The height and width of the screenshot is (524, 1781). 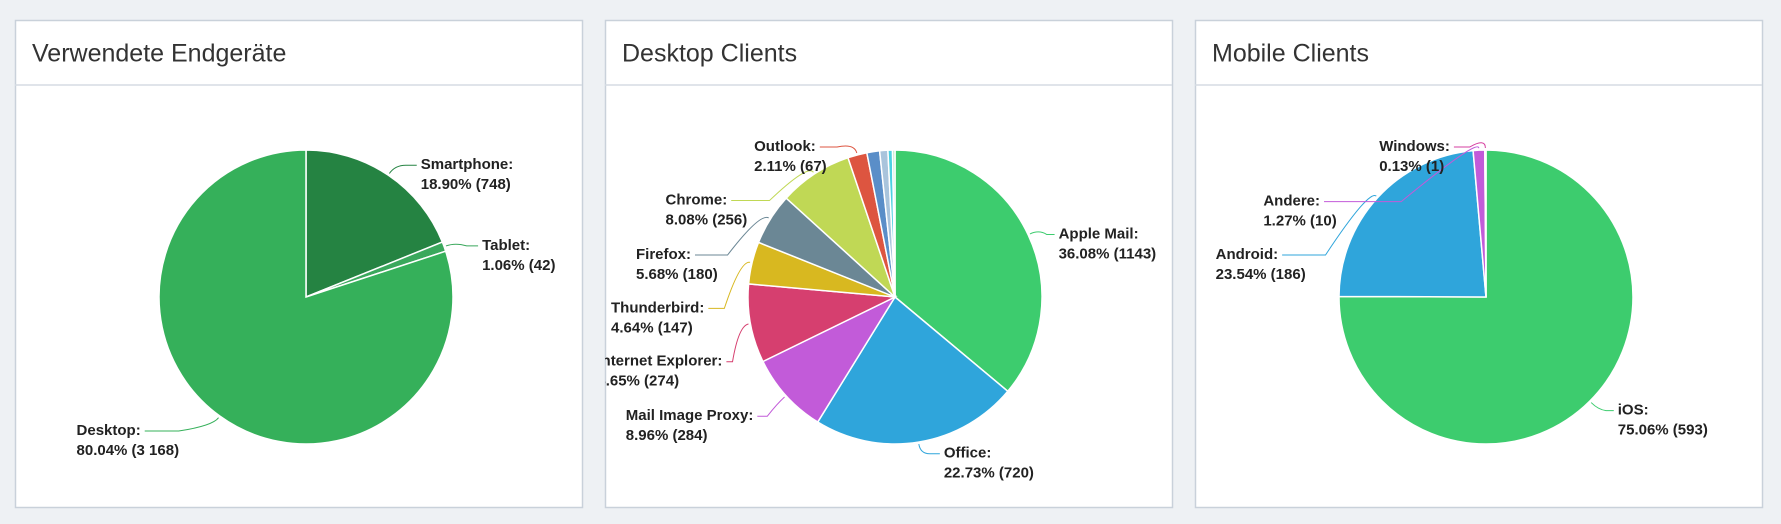 What do you see at coordinates (109, 430) in the screenshot?
I see `slice-label: Desktop:` at bounding box center [109, 430].